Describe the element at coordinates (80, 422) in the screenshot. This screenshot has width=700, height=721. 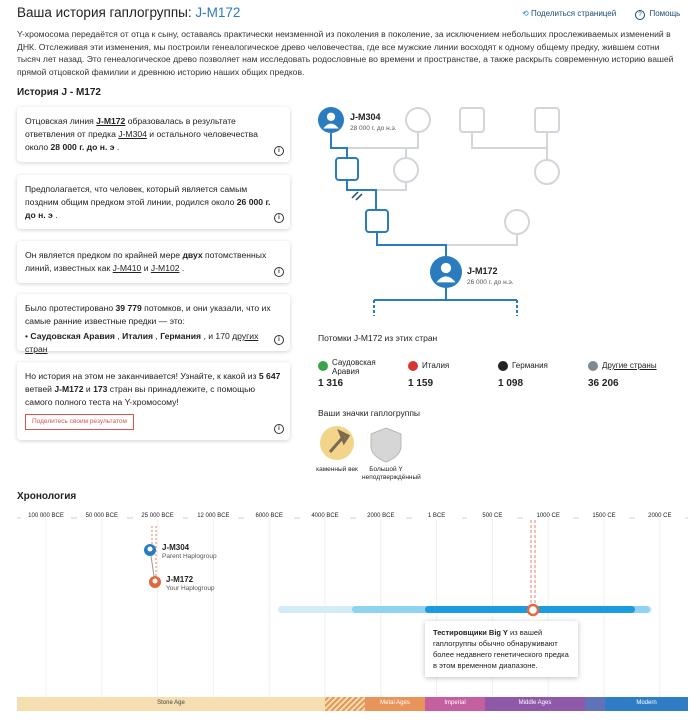
I see `share-result-button: Поделитесь своим результатом` at that location.